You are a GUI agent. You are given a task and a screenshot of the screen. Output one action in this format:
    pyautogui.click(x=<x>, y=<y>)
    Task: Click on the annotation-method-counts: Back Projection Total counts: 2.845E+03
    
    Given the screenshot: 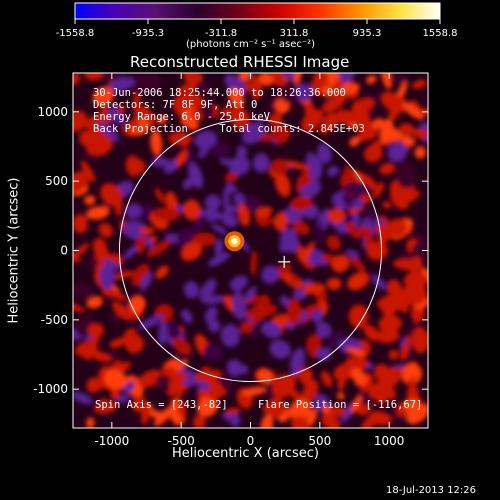 What is the action you would take?
    pyautogui.click(x=229, y=129)
    